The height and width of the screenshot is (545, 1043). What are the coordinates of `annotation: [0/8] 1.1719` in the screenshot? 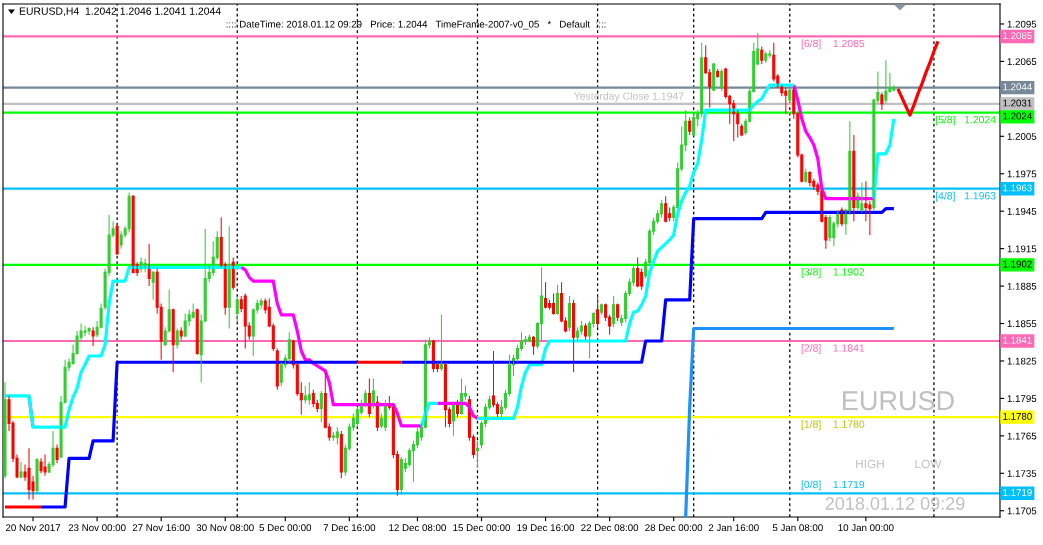 It's located at (833, 485).